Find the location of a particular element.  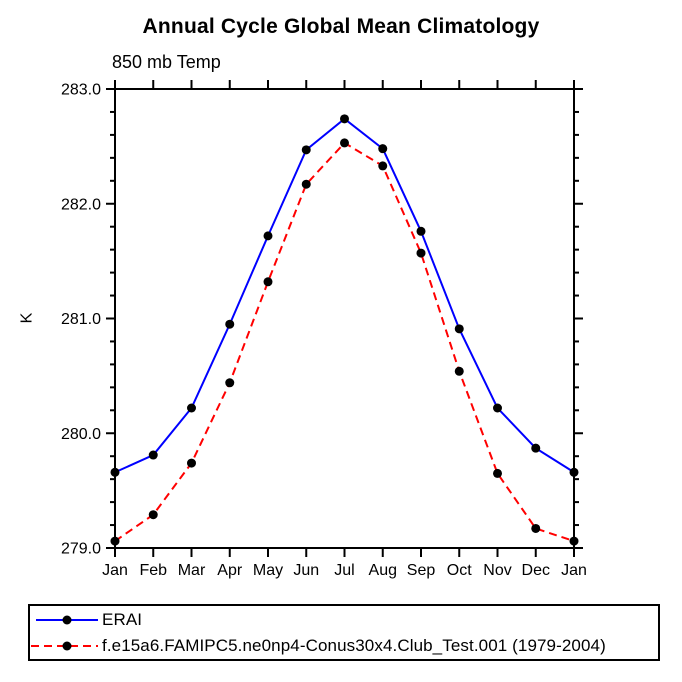

y-tick-label: 281.0 is located at coordinates (81, 319).